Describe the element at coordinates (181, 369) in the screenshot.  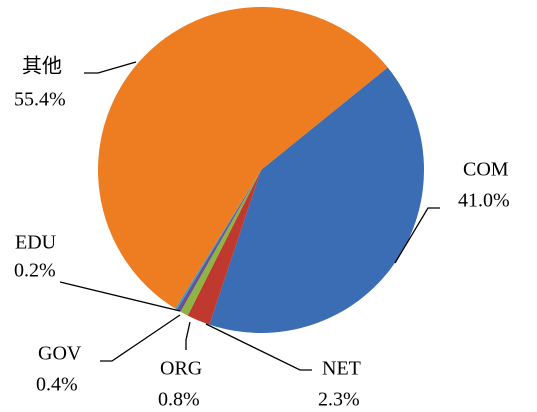
I see `category-label: ORG` at that location.